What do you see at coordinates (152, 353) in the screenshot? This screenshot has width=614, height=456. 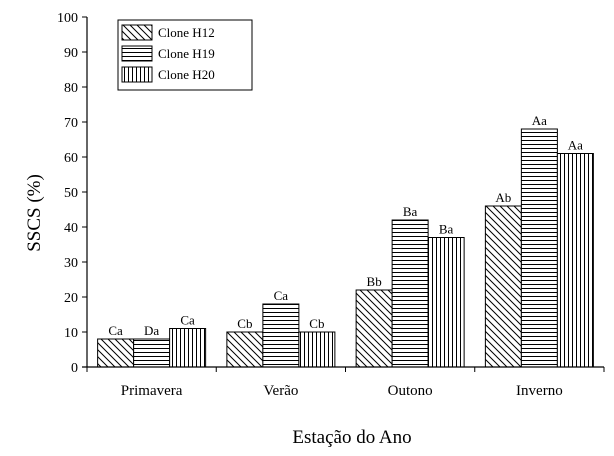 I see `bar-clone-h19-primavera` at bounding box center [152, 353].